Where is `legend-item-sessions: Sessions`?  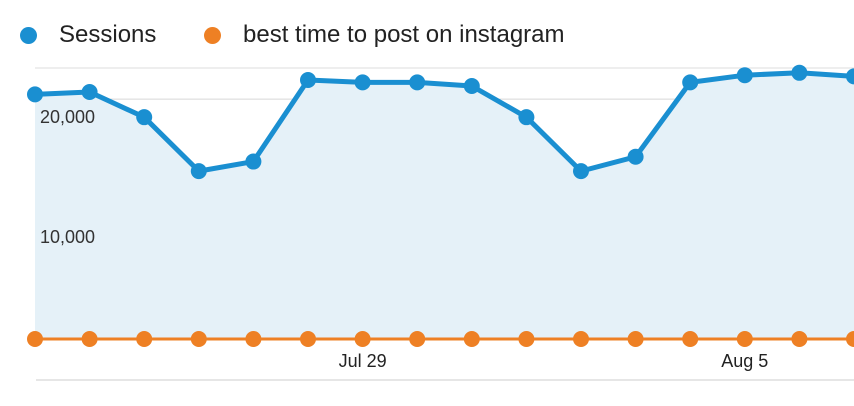
legend-item-sessions: Sessions is located at coordinates (88, 35).